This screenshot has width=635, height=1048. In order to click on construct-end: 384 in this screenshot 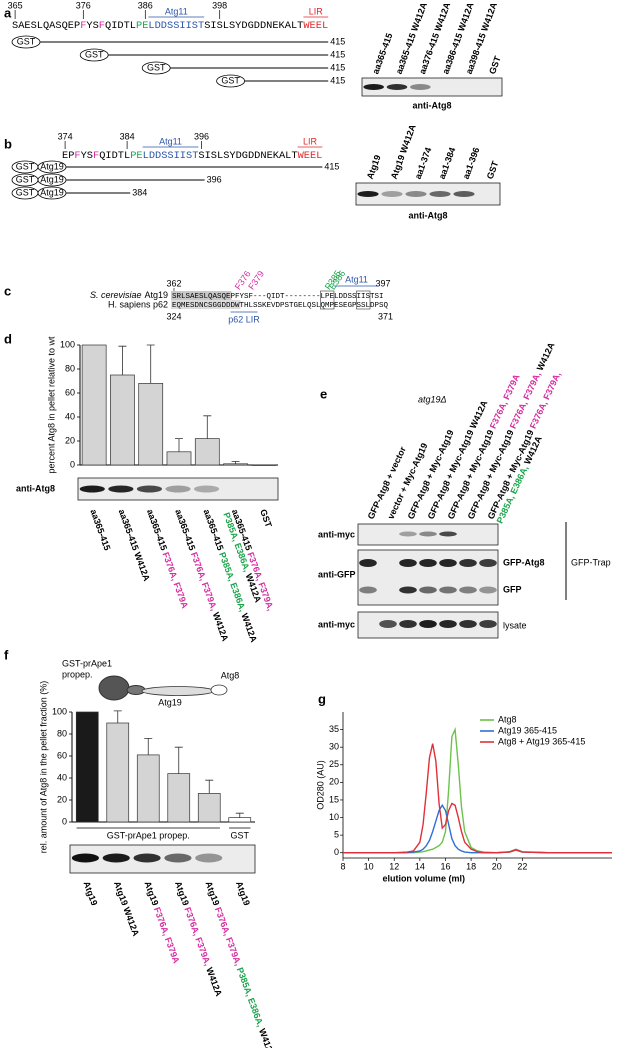, I will do `click(139, 192)`.